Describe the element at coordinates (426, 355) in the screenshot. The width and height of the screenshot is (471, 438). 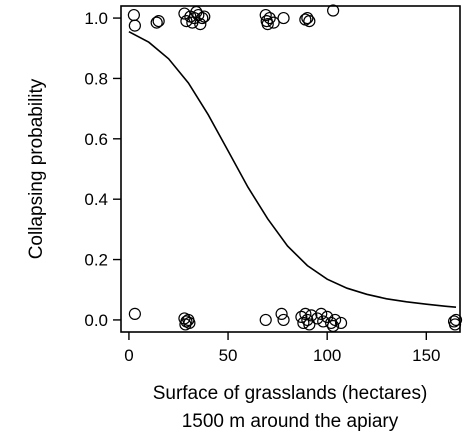
I see `x-tick-label: 150` at that location.